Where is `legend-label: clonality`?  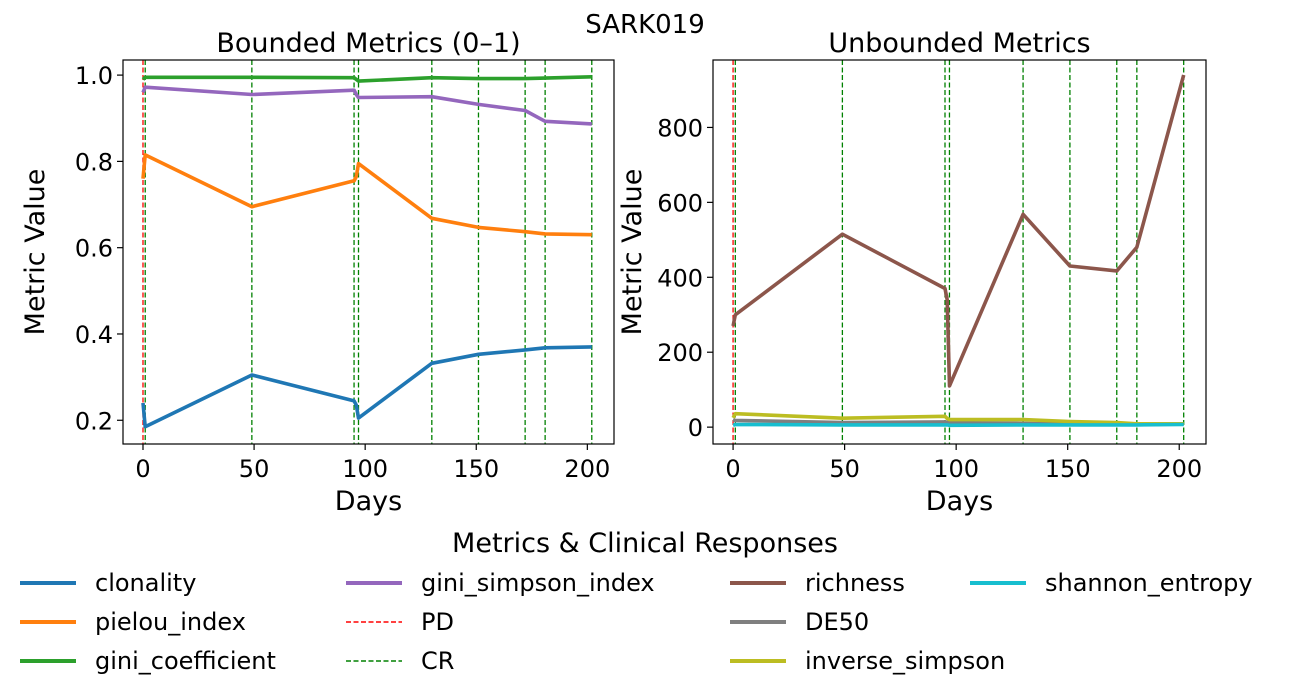
legend-label: clonality is located at coordinates (145, 583).